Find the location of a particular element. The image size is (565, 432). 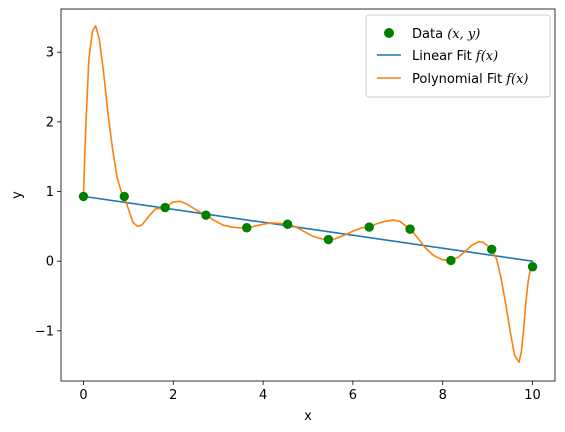

legend-label-polynomial: Polynomial Fit f(x) is located at coordinates (470, 79).